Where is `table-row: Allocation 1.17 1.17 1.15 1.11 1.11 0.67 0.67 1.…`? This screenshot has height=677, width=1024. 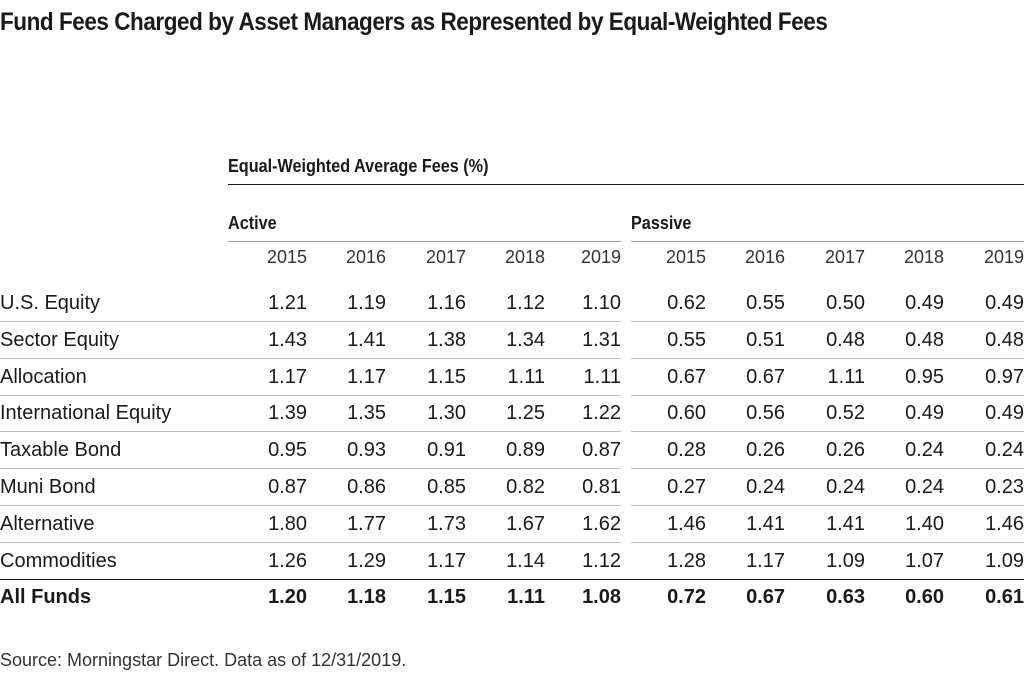 table-row: Allocation 1.17 1.17 1.15 1.11 1.11 0.67 0.67 1.… is located at coordinates (512, 378).